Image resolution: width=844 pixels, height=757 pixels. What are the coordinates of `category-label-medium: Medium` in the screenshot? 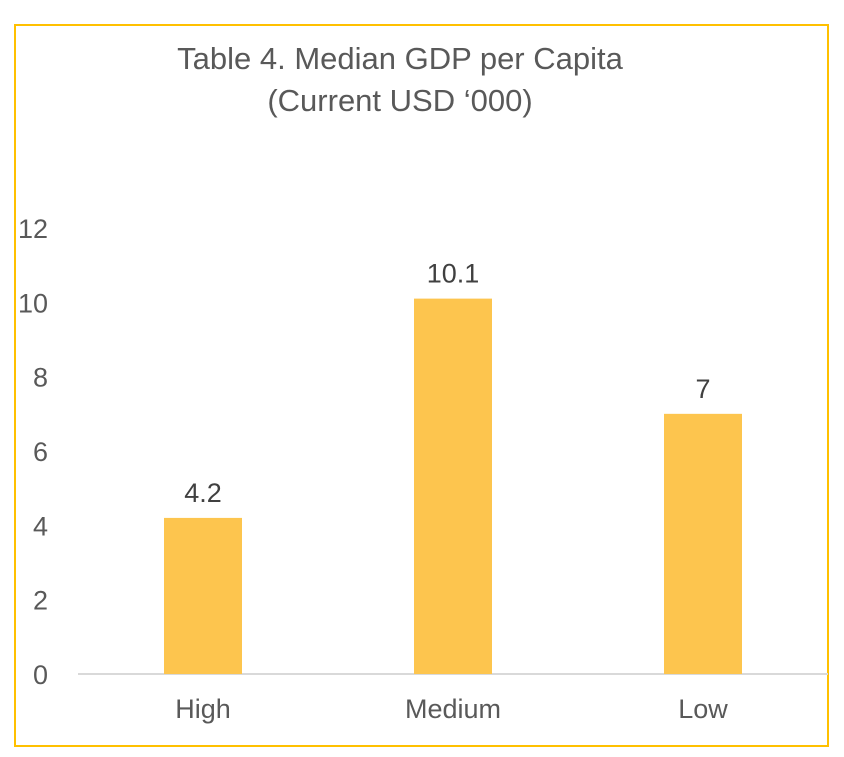 It's located at (453, 709).